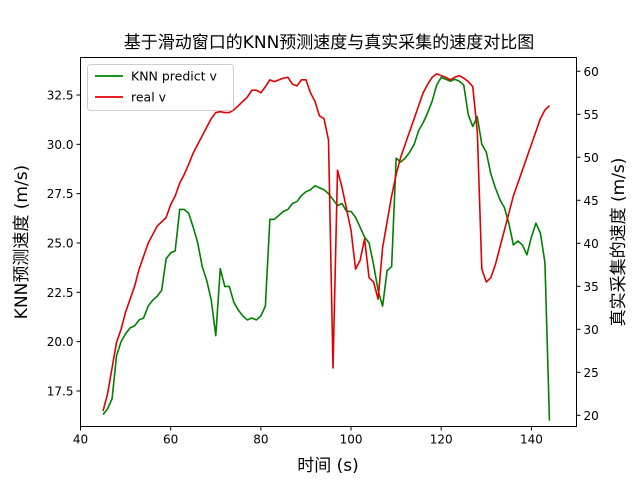 This screenshot has width=640, height=480. What do you see at coordinates (22, 242) in the screenshot?
I see `left-axis-title: KNN预测速度 (m/s)` at bounding box center [22, 242].